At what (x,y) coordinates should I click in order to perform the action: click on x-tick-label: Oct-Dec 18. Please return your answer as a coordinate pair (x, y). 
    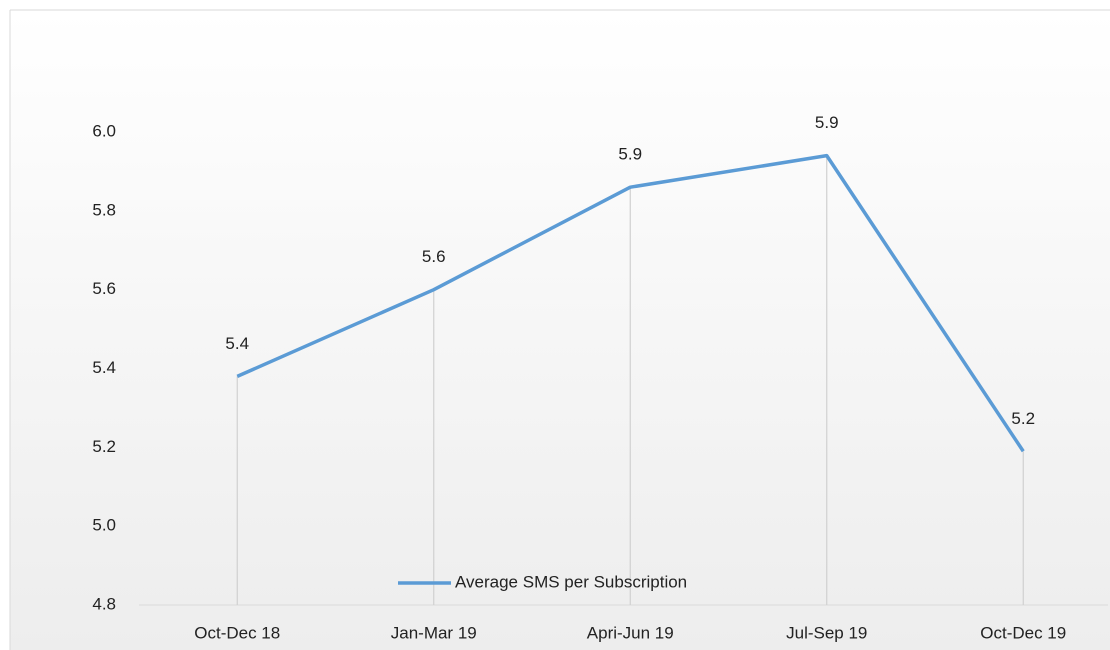
    Looking at the image, I should click on (237, 632).